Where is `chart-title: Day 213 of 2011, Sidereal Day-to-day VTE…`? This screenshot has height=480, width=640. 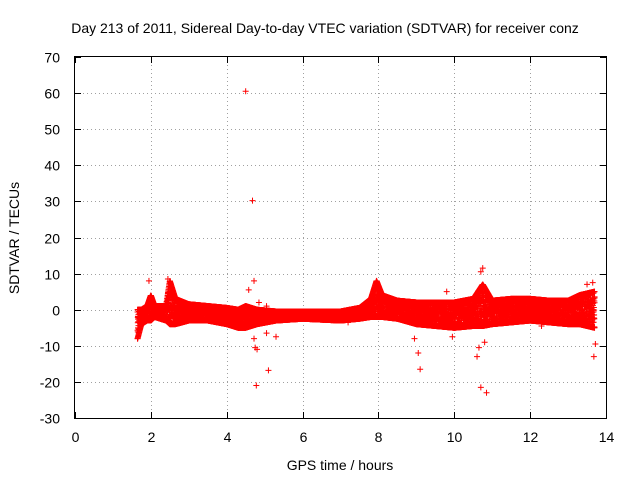
chart-title: Day 213 of 2011, Sidereal Day-to-day VTE… is located at coordinates (325, 28).